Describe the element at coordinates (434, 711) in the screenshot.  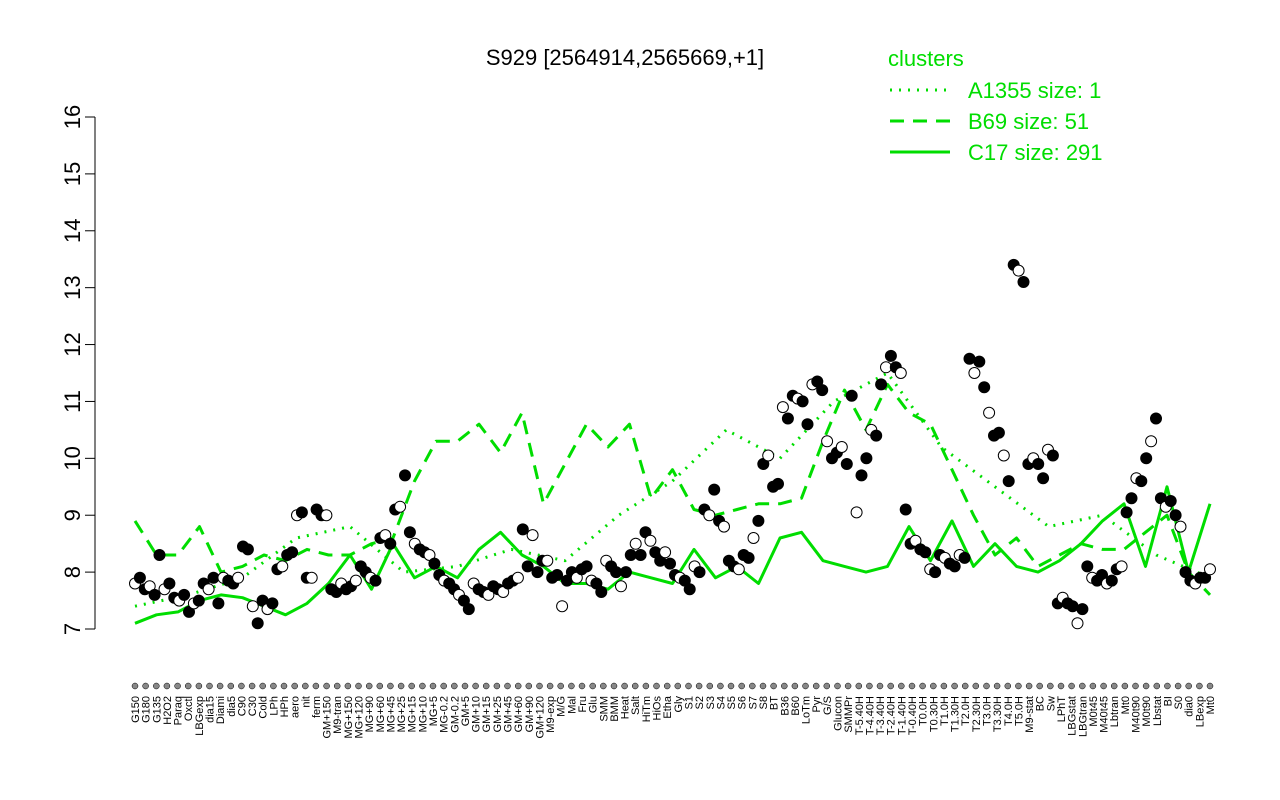
I see `x-tick-label: MG+5` at that location.